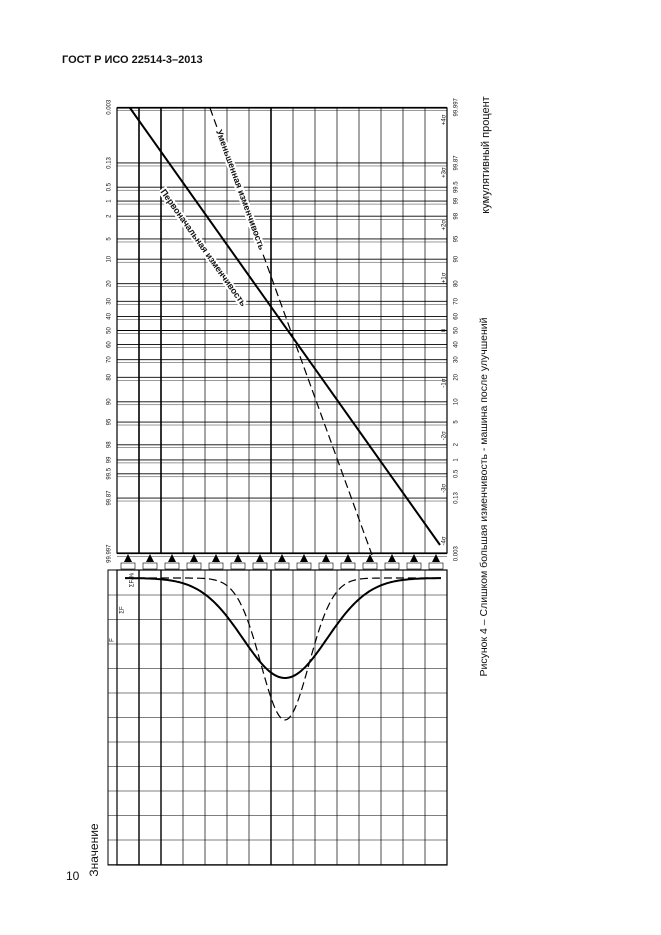 The image size is (661, 935). I want to click on right-scale-label: 95, so click(457, 238).